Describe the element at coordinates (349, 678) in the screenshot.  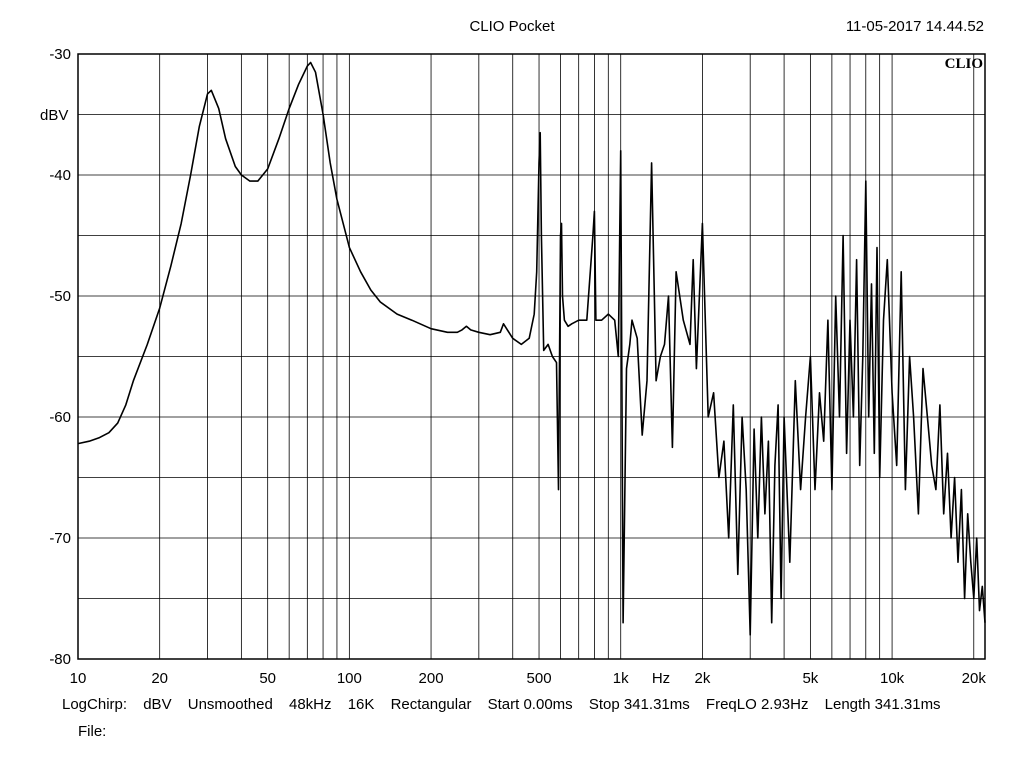
I see `x-tick-label: 100` at that location.